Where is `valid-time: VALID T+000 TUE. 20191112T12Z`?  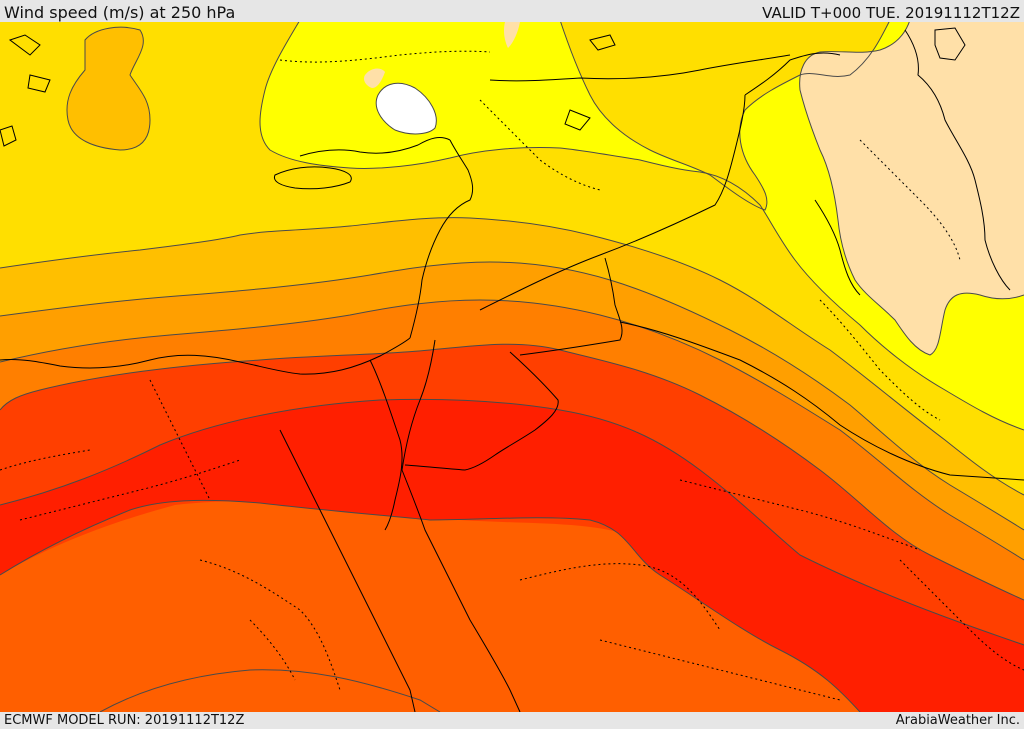 valid-time: VALID T+000 TUE. 20191112T12Z is located at coordinates (891, 13).